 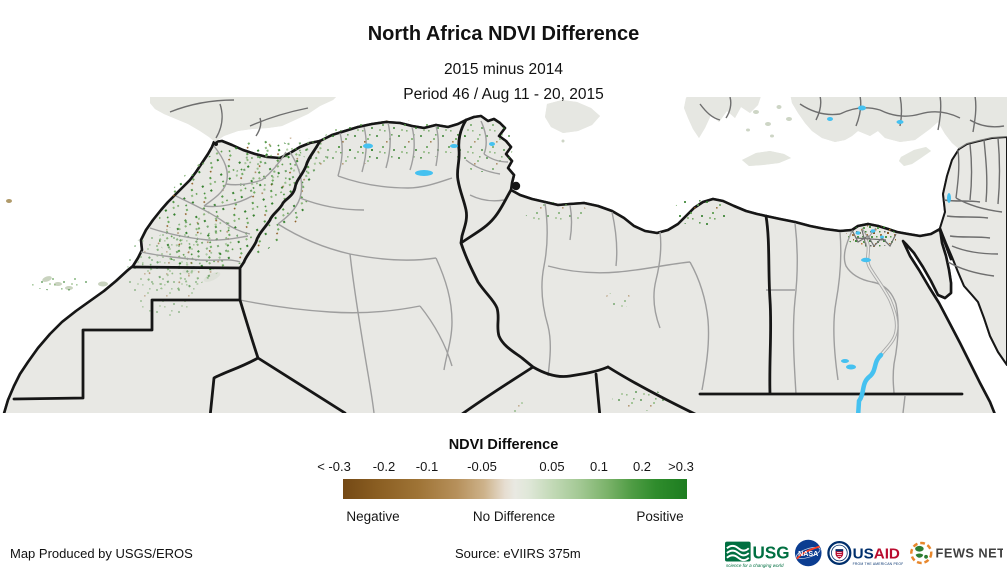 What do you see at coordinates (599, 466) in the screenshot?
I see `legend-tick-label: 0.1` at bounding box center [599, 466].